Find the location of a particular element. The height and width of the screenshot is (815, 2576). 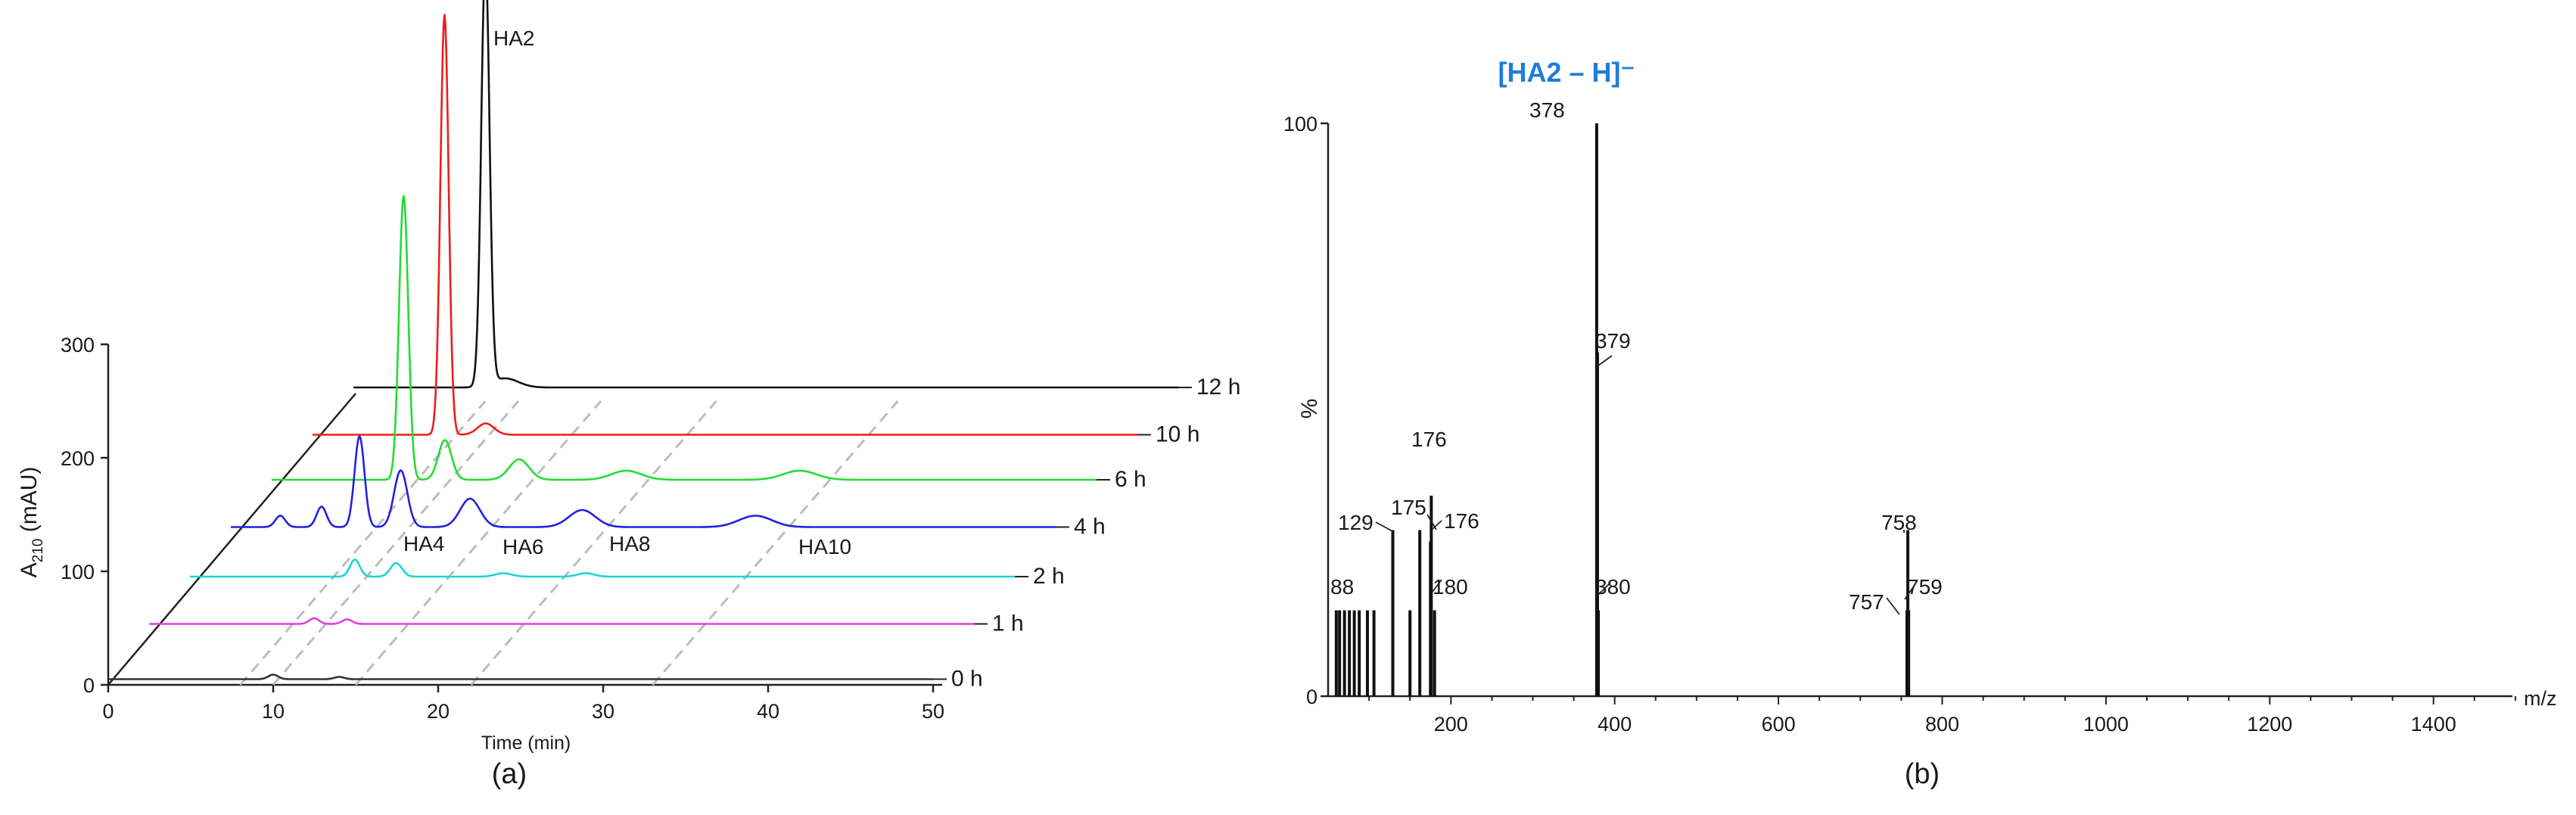

chromatogram-axes is located at coordinates (524, 515).